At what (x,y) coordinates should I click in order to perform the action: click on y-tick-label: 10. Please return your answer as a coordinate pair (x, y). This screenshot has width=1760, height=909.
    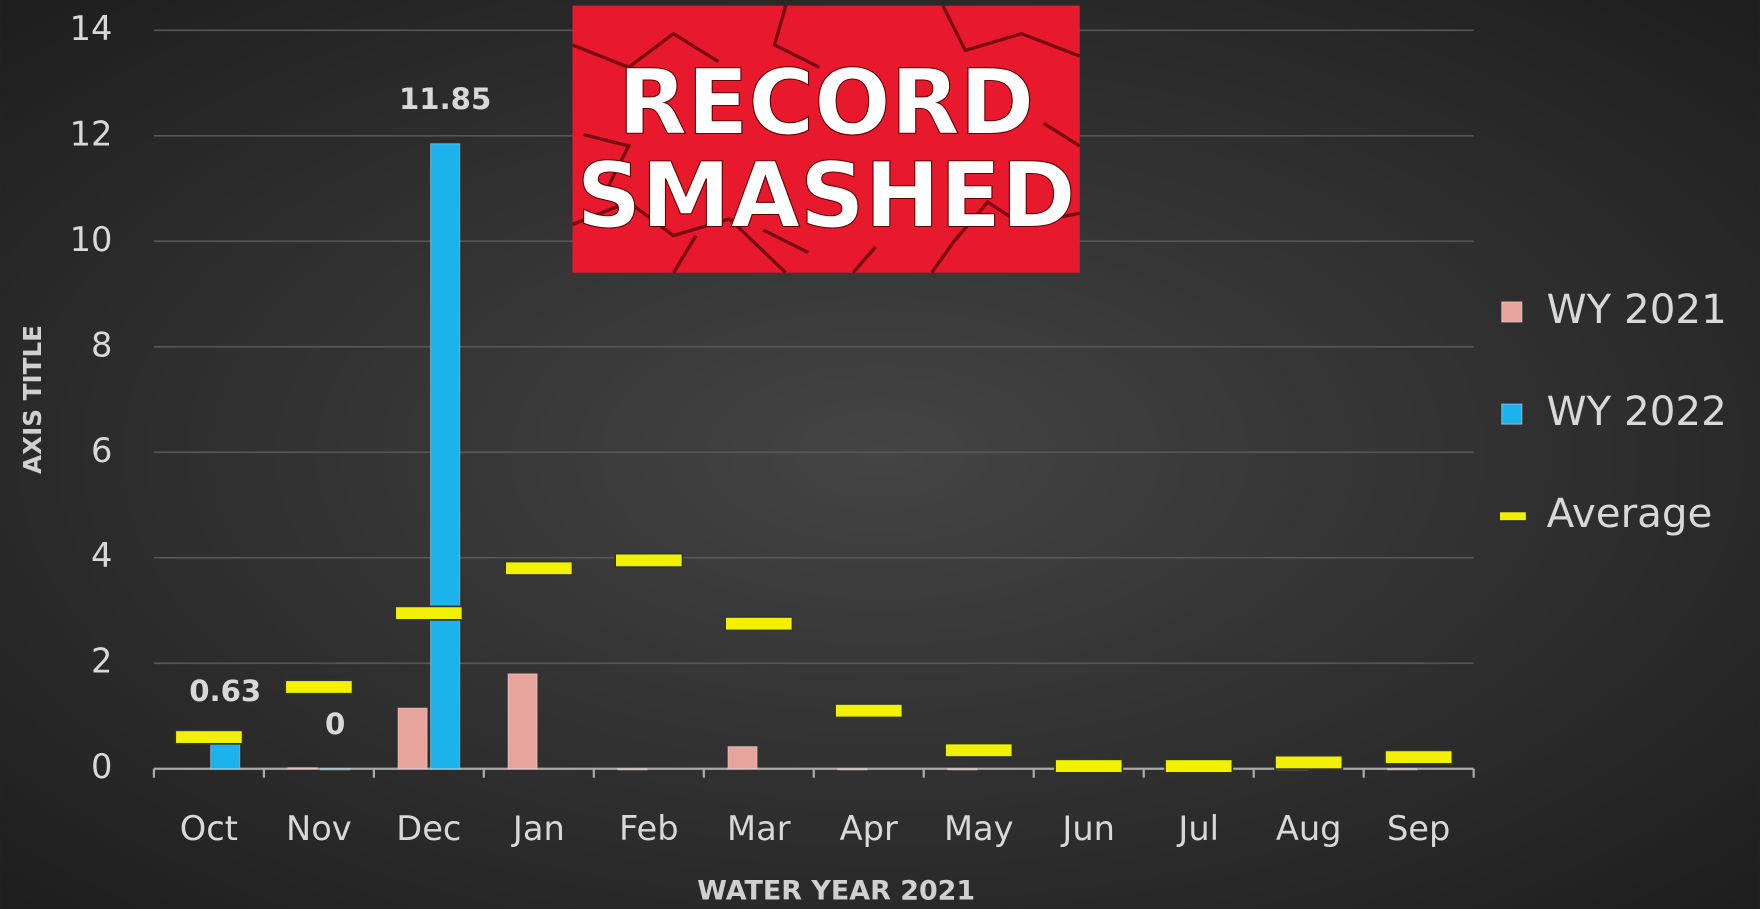
    Looking at the image, I should click on (91, 239).